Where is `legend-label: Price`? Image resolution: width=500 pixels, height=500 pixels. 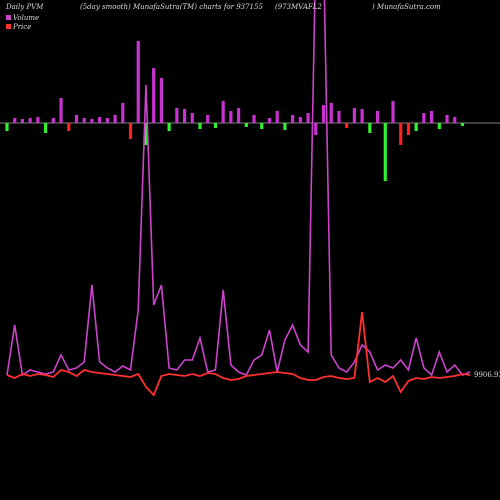
legend-label: Price is located at coordinates (21, 27).